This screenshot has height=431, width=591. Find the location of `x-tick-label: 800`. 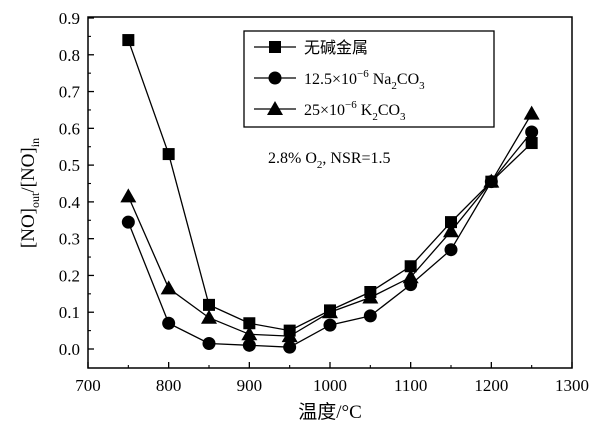

x-tick-label: 800 is located at coordinates (169, 385).